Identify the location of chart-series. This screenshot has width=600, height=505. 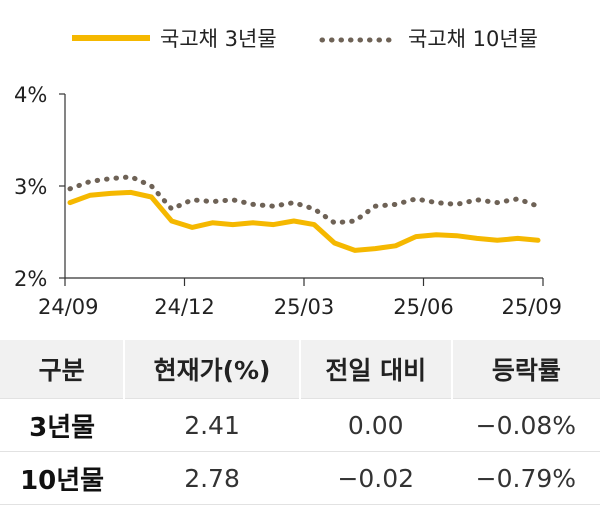
(304, 213).